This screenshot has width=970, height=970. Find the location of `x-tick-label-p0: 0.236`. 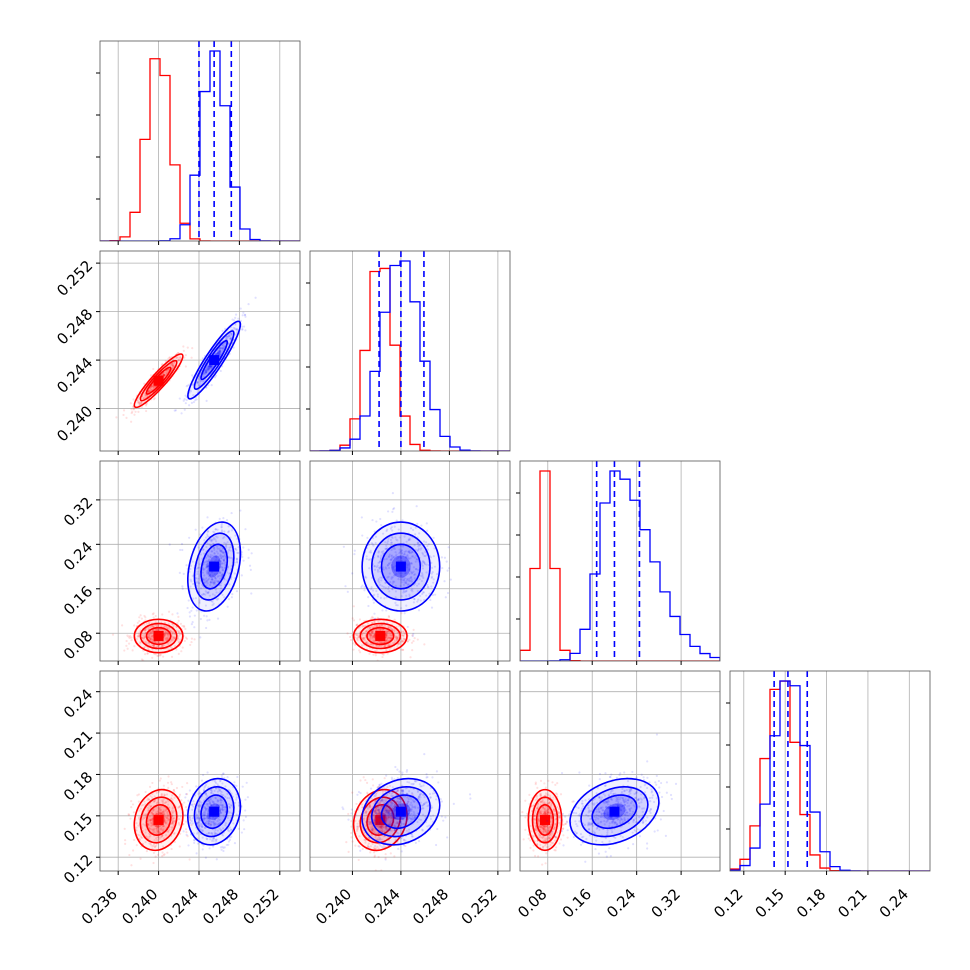

x-tick-label-p0: 0.236 is located at coordinates (99, 906).